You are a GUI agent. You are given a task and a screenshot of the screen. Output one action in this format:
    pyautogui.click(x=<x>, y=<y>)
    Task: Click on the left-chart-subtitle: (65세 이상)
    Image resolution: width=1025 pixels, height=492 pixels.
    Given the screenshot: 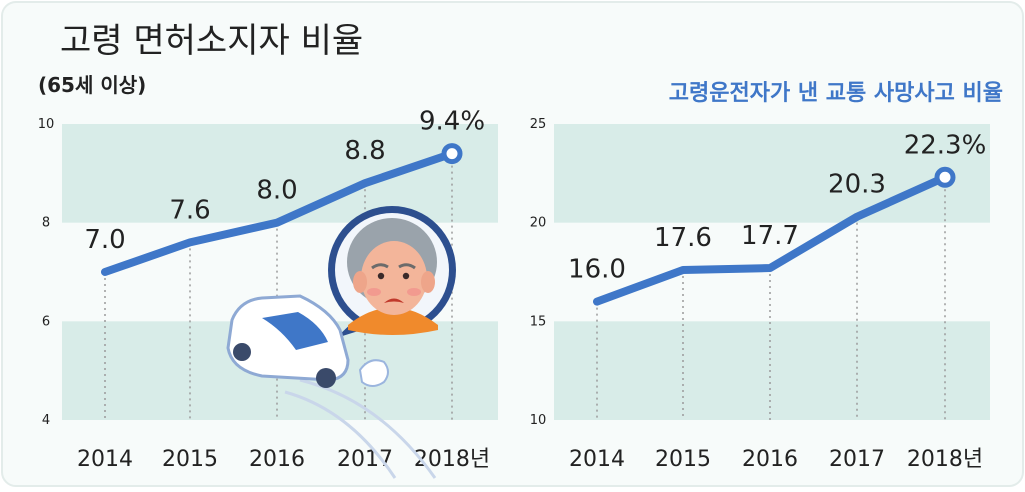 What is the action you would take?
    pyautogui.click(x=92, y=85)
    